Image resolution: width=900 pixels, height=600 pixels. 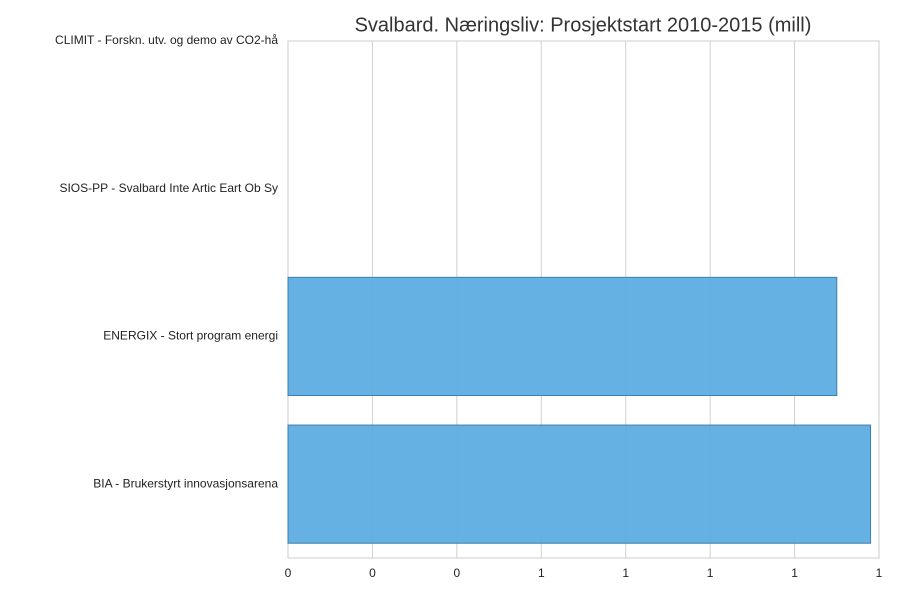 What do you see at coordinates (166, 40) in the screenshot?
I see `y-tick-label: CLIMIT - Forskn. utv. og demo av CO2-hå` at bounding box center [166, 40].